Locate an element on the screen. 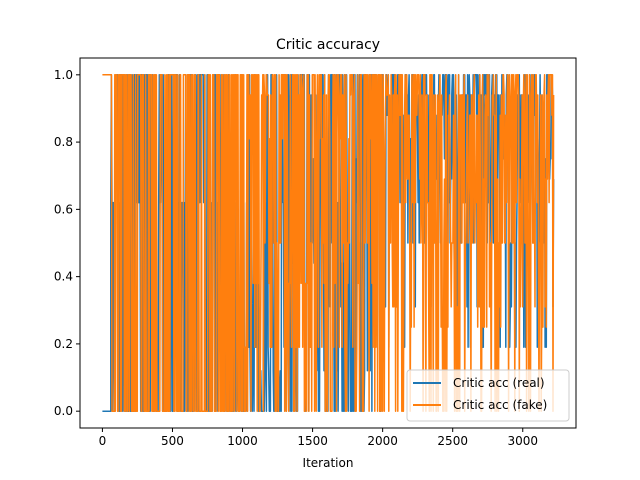 Image resolution: width=640 pixels, height=480 pixels. legend-box is located at coordinates (488, 395).